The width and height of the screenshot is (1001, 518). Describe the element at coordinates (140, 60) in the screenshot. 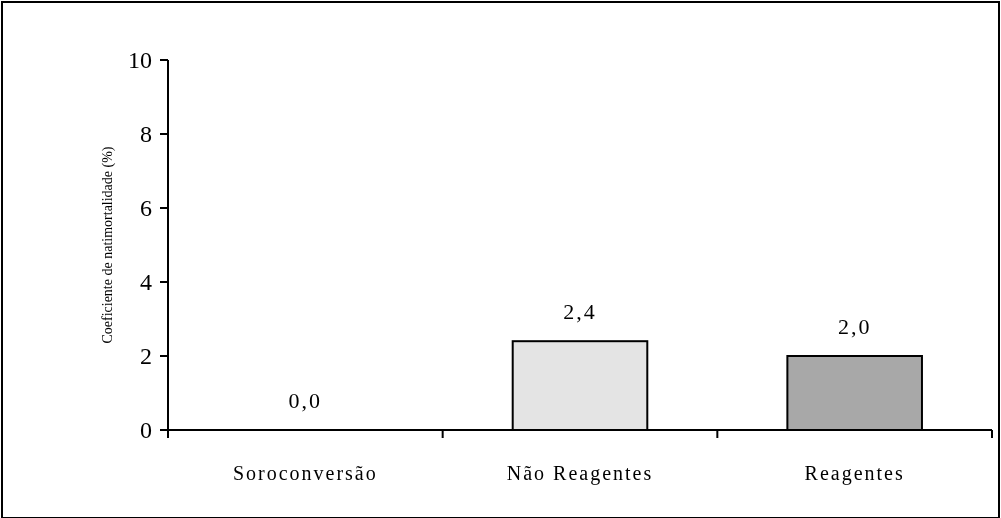

I see `y-tick-label: 10` at that location.